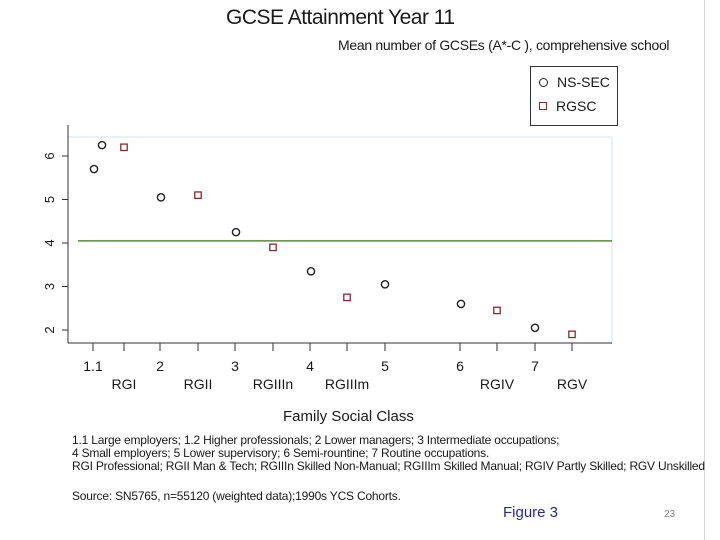 The image size is (720, 540). What do you see at coordinates (572, 384) in the screenshot?
I see `x-tick-label-bottom: RGV` at bounding box center [572, 384].